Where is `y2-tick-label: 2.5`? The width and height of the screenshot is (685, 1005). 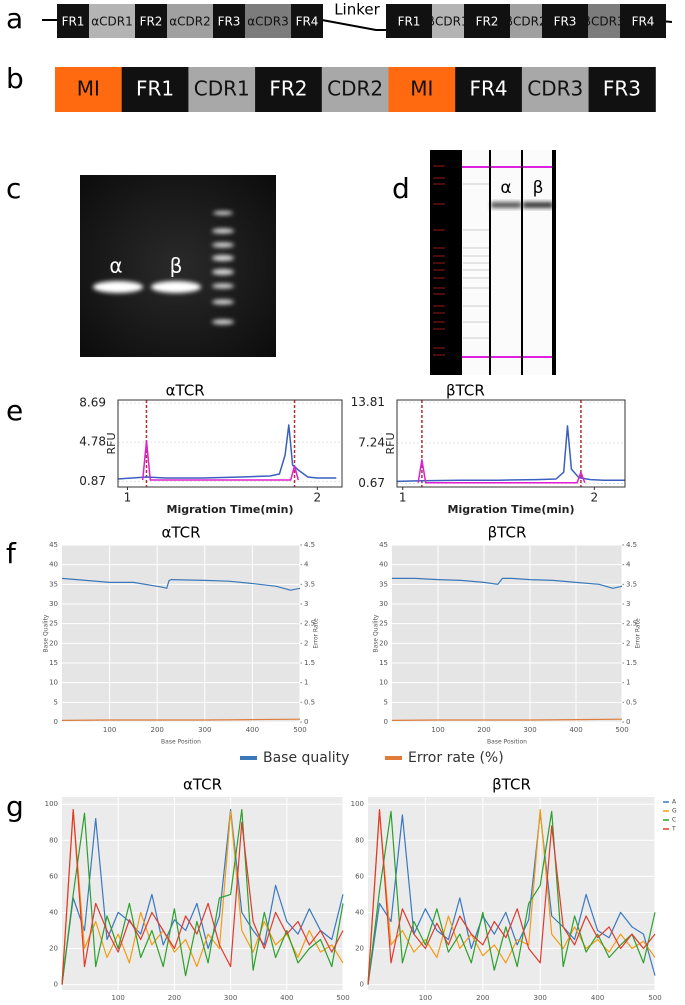
y2-tick-label: 2.5 is located at coordinates (309, 624).